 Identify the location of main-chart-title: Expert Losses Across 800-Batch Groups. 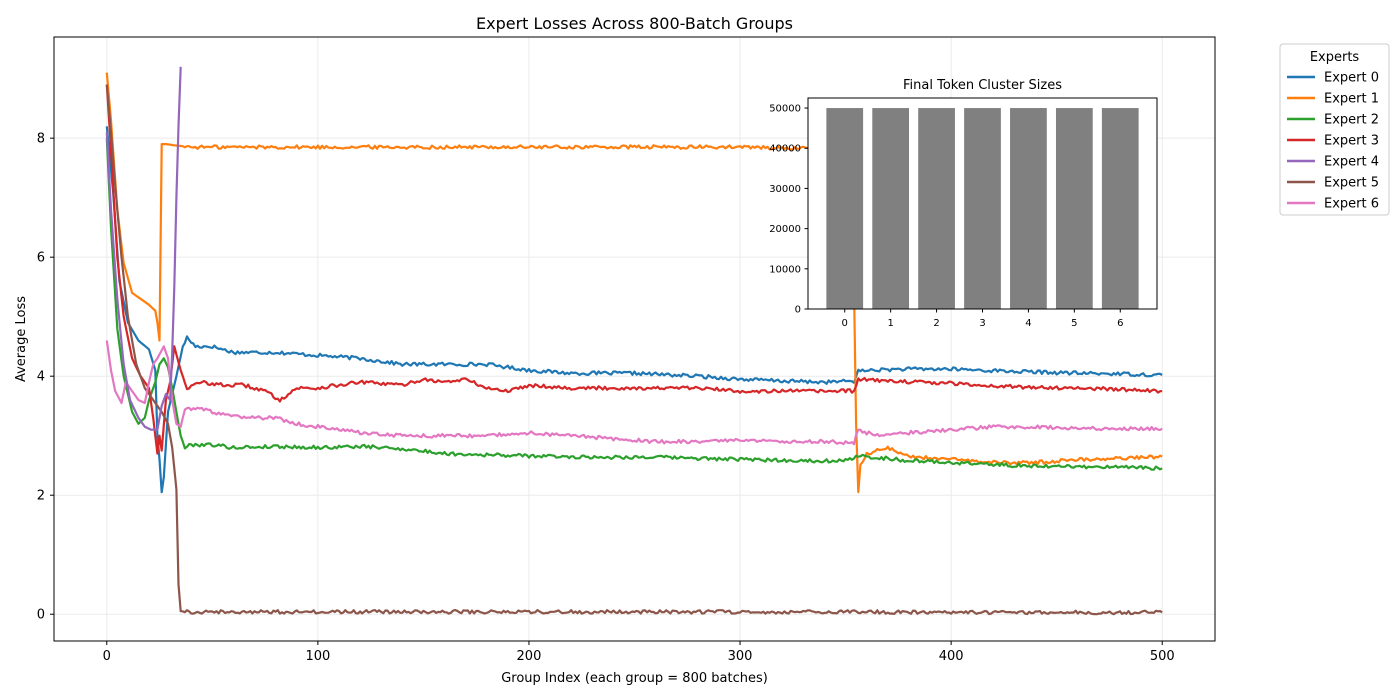
(634, 23).